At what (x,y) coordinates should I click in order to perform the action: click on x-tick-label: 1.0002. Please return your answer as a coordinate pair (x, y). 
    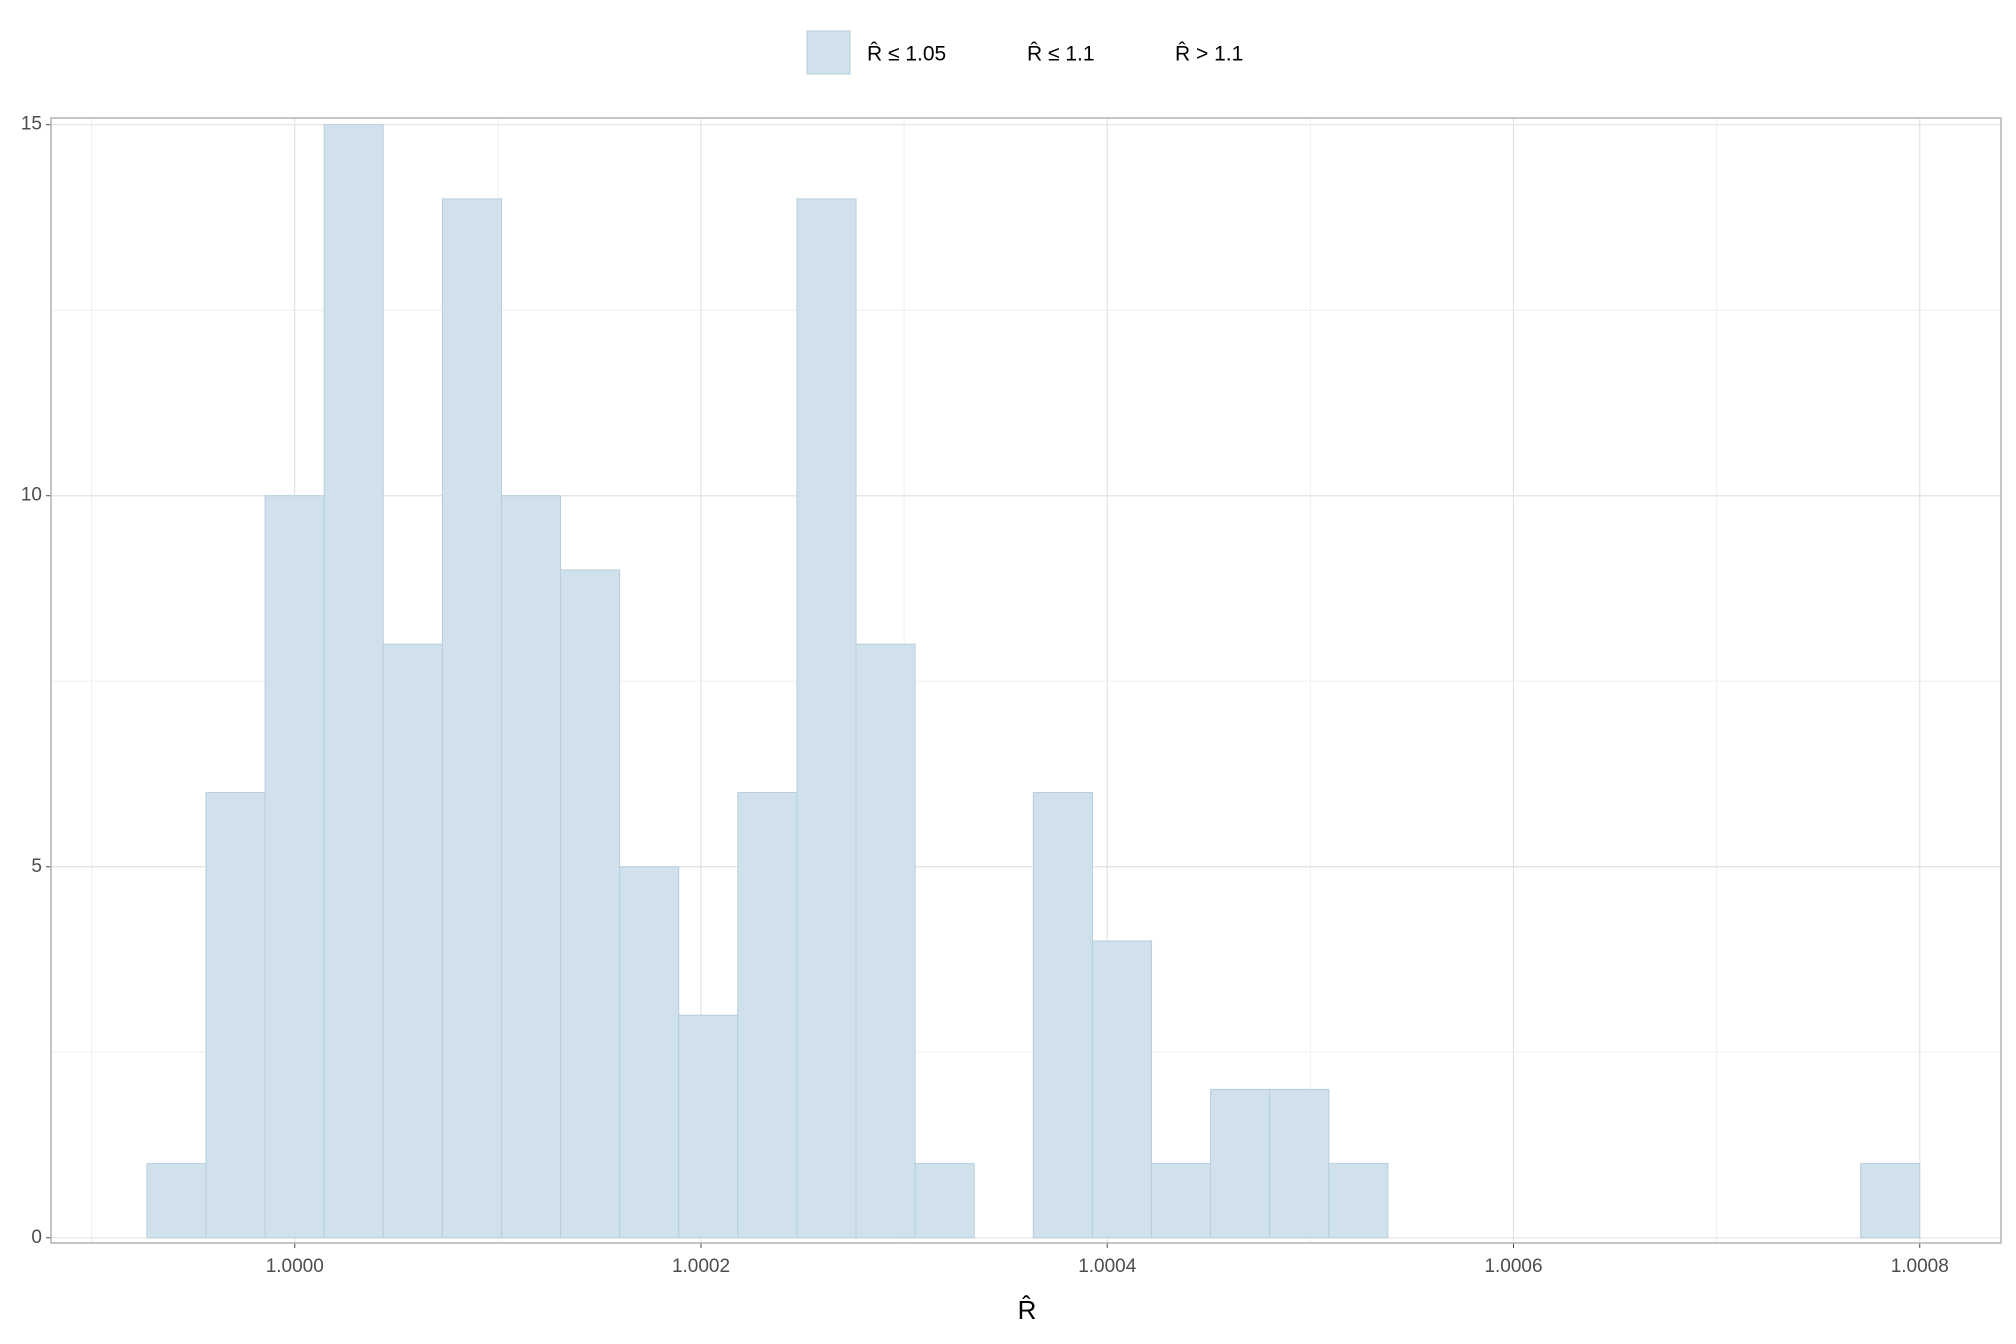
    Looking at the image, I should click on (701, 1266).